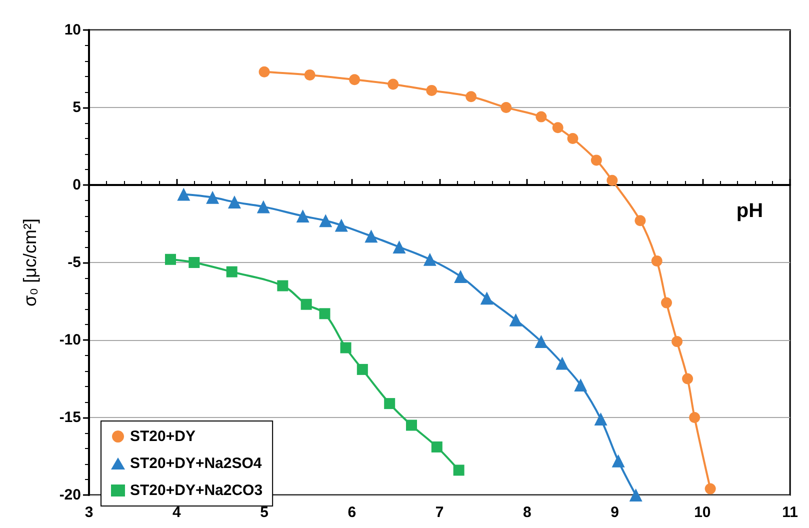 This screenshot has height=528, width=809. Describe the element at coordinates (702, 512) in the screenshot. I see `x-tick-label: 10` at that location.